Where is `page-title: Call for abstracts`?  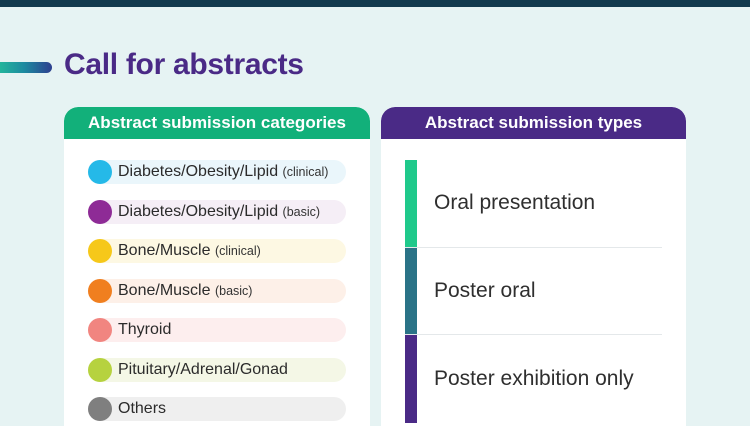
page-title: Call for abstracts is located at coordinates (184, 64).